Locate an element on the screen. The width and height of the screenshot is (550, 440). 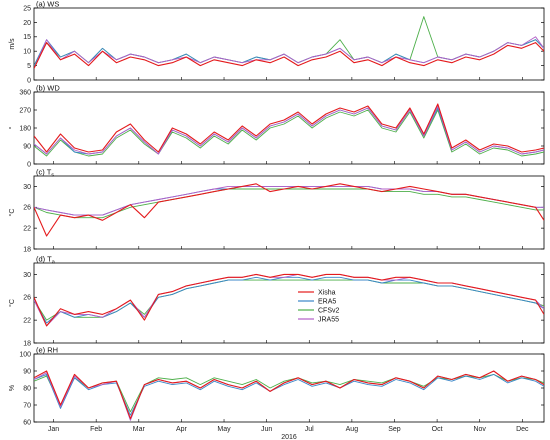
panel-frame is located at coordinates (289, 388).